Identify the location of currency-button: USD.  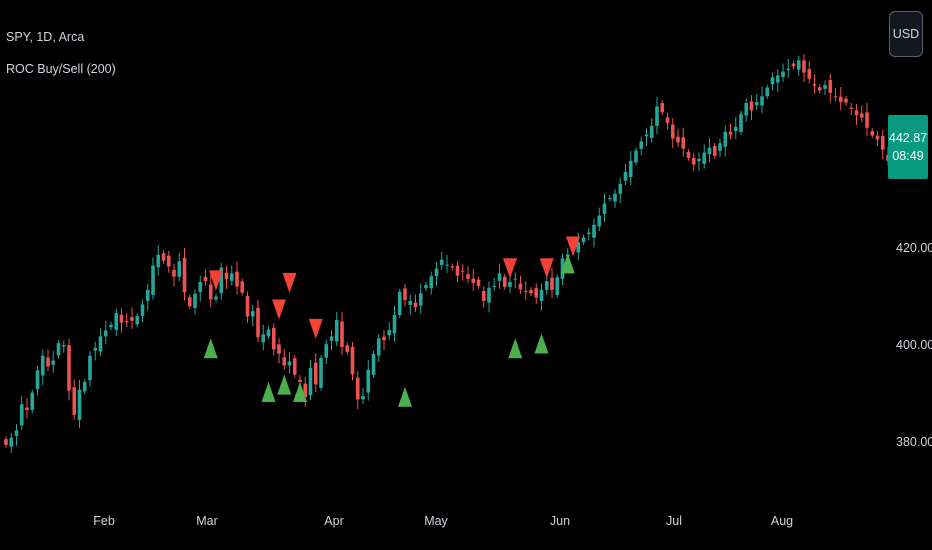
(906, 34).